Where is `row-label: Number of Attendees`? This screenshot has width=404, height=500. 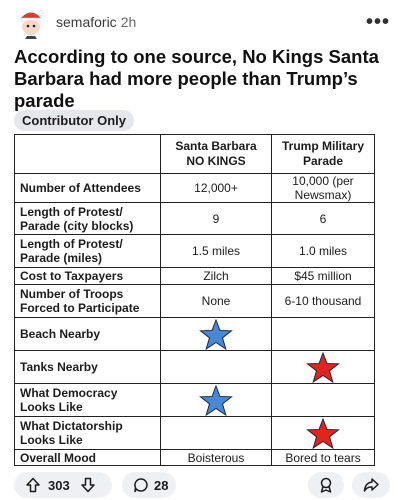 row-label: Number of Attendees is located at coordinates (87, 188).